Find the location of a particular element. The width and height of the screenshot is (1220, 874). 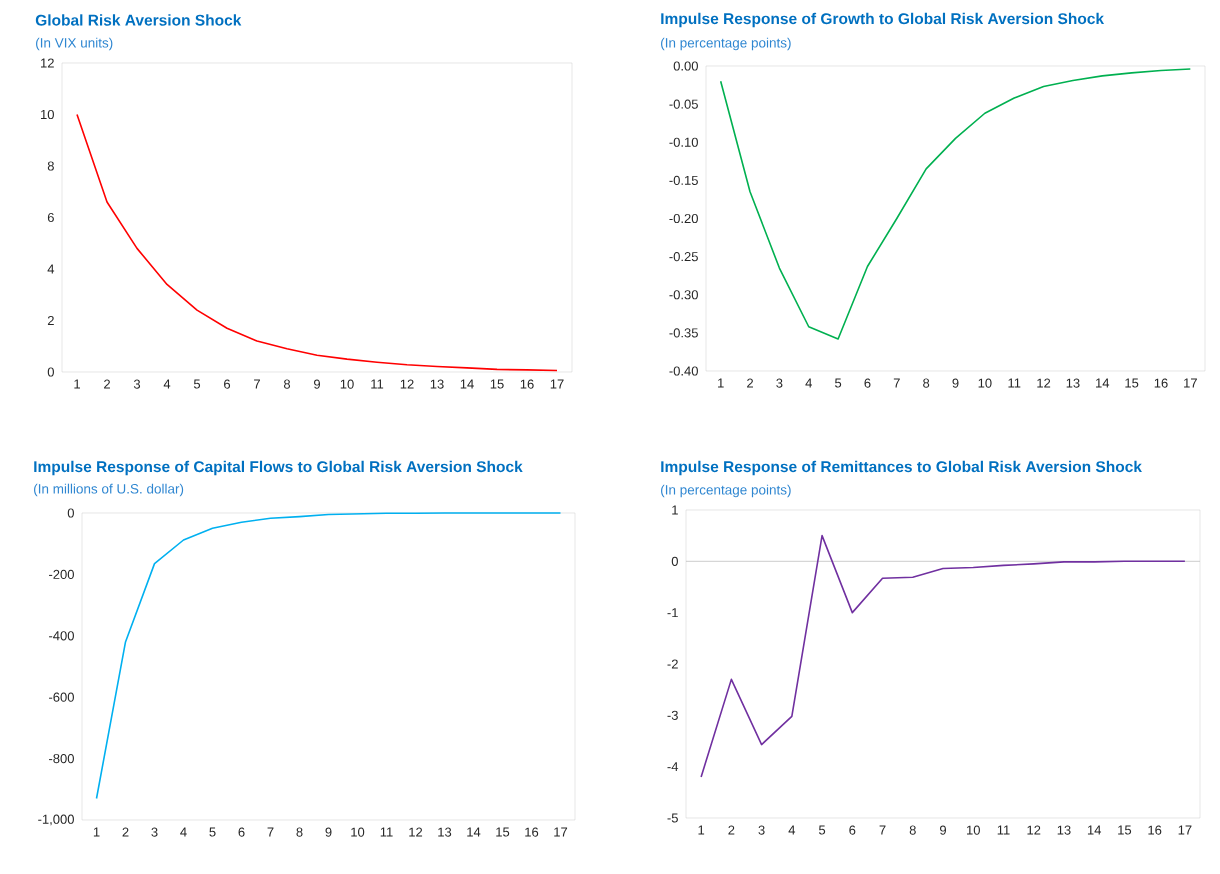

y-tick-label: -0.35 is located at coordinates (683, 333).